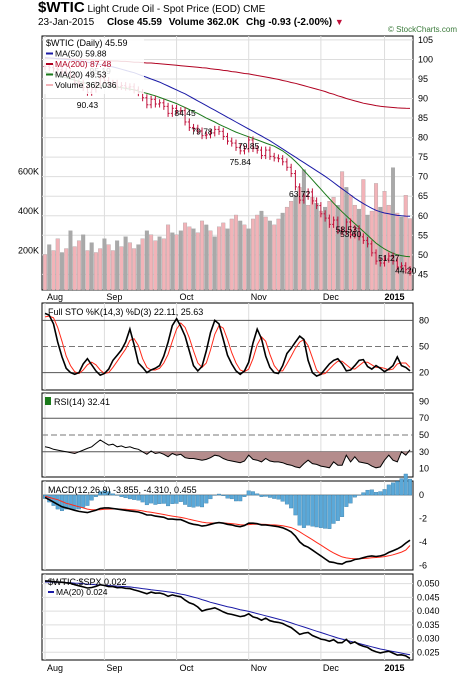 This screenshot has width=464, height=685. I want to click on price-y-tick-3: 60, so click(423, 216).